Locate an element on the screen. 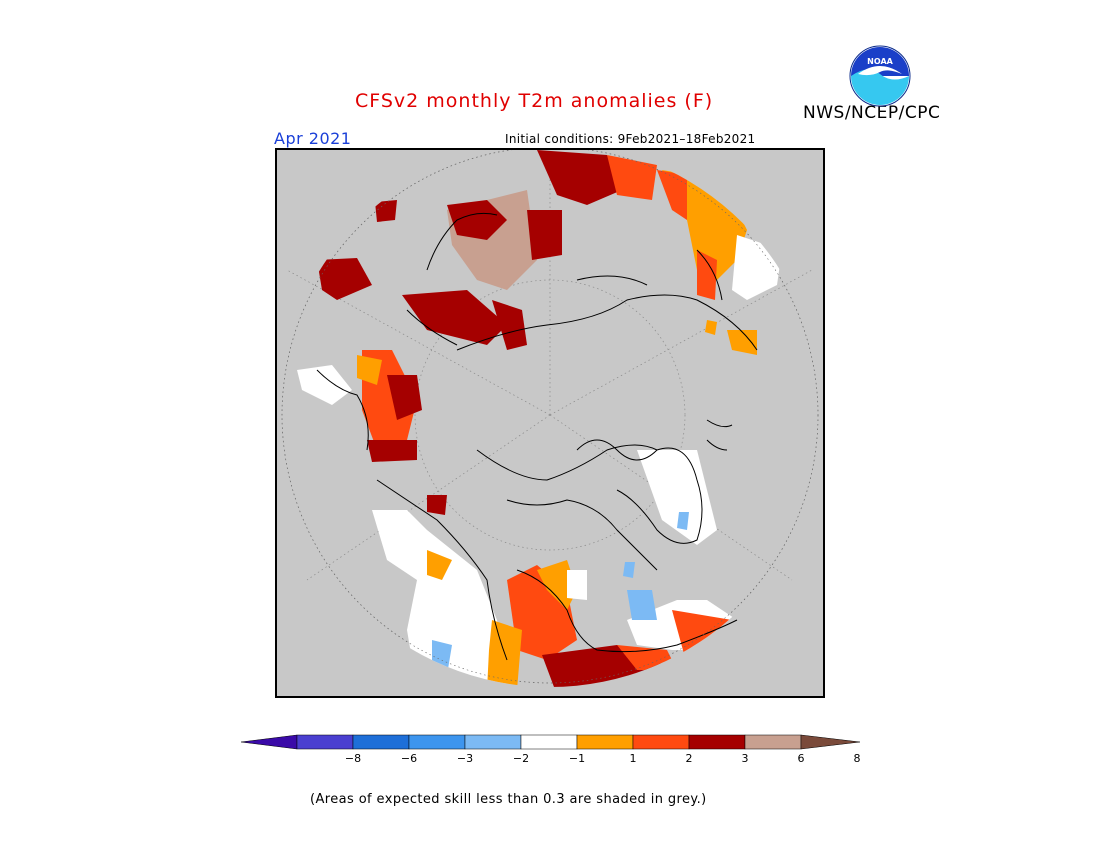  colorbar-tick-label: −8 is located at coordinates (353, 758).